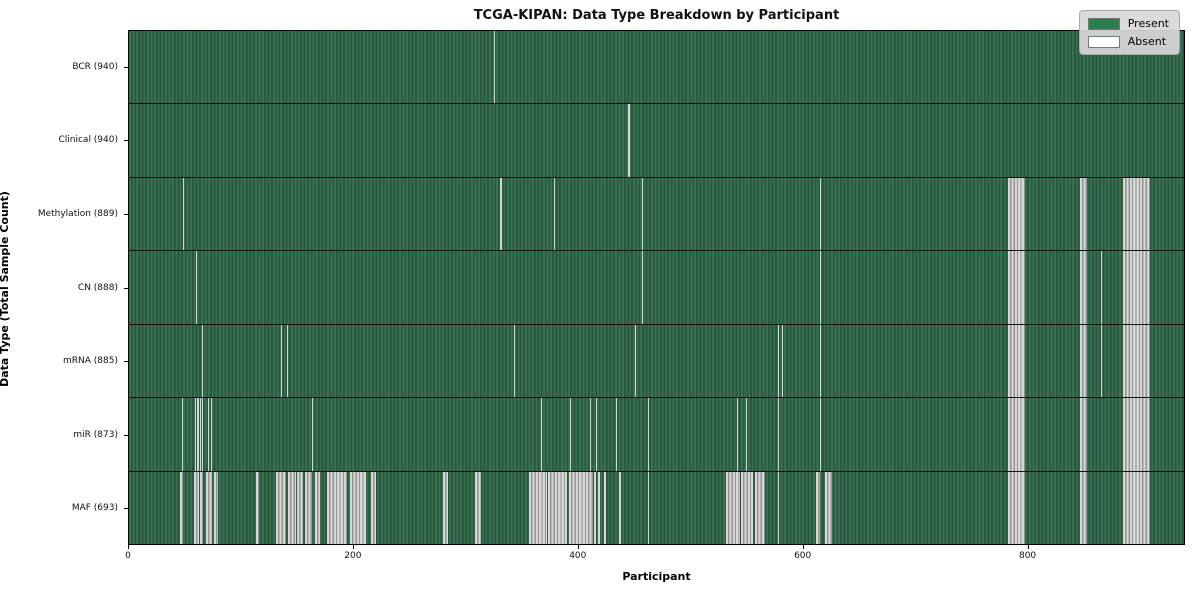 This screenshot has height=600, width=1200. Describe the element at coordinates (88, 140) in the screenshot. I see `y-tick-label-Clinical: Clinical (940)` at that location.